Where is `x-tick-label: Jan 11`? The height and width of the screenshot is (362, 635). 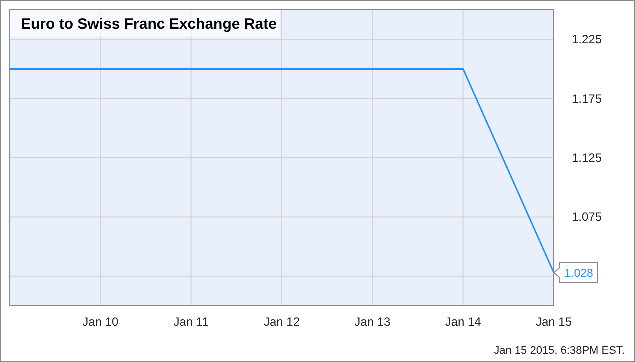
x-tick-label: Jan 11 is located at coordinates (192, 322).